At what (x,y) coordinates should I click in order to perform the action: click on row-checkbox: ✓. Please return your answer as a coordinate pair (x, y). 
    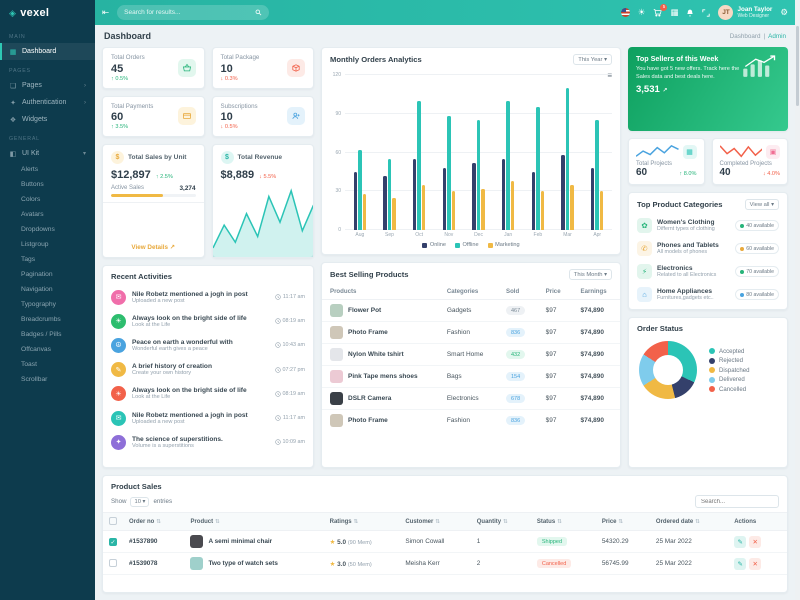
    Looking at the image, I should click on (113, 541).